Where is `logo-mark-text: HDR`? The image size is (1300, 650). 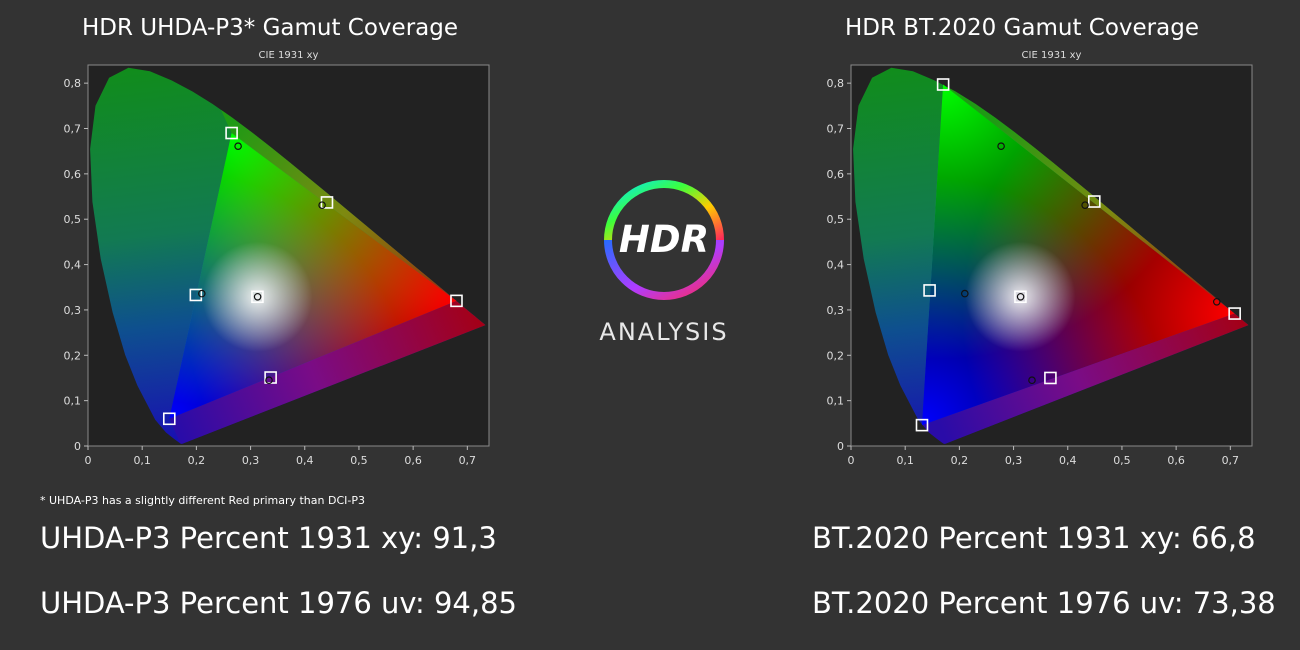
logo-mark-text: HDR is located at coordinates (664, 239).